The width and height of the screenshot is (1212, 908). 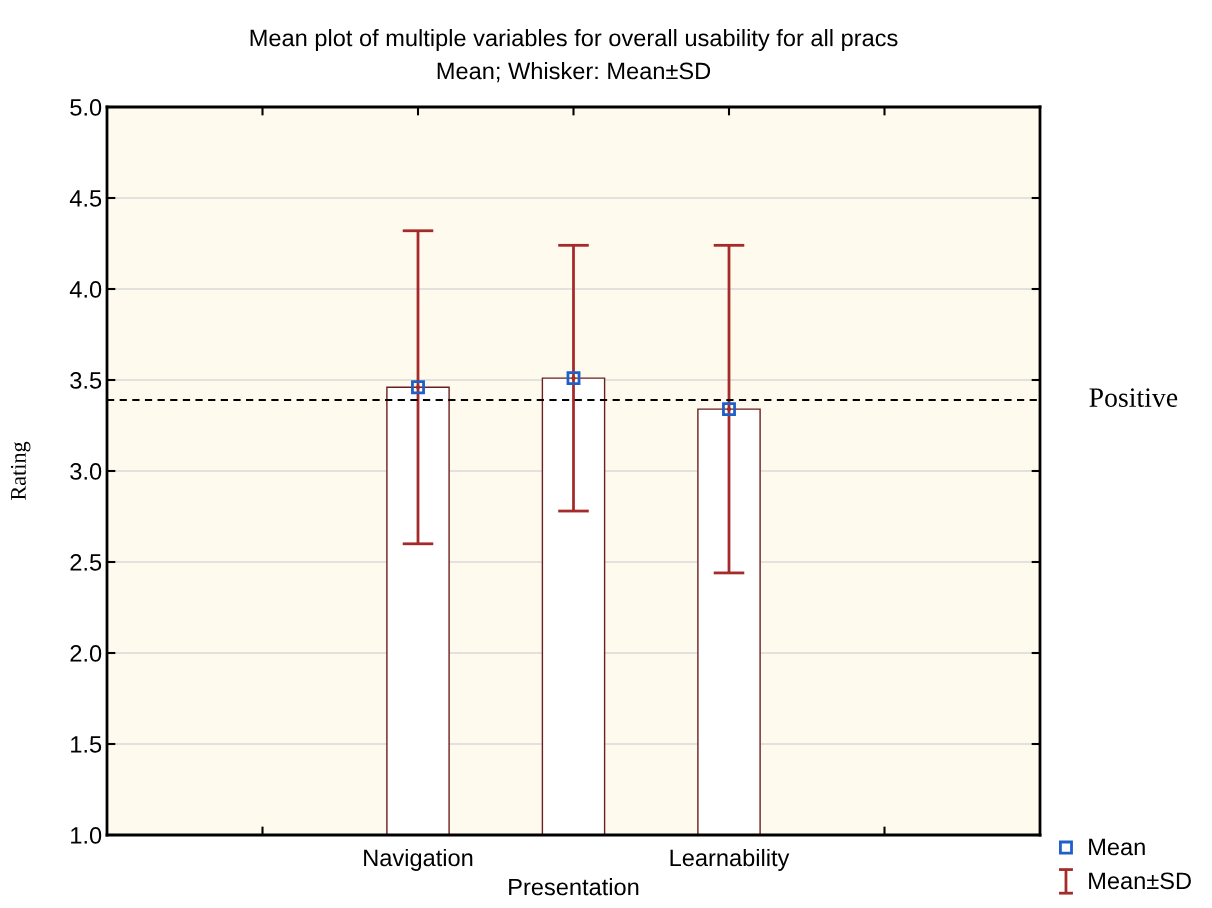 What do you see at coordinates (1117, 847) in the screenshot?
I see `legend-label: Mean` at bounding box center [1117, 847].